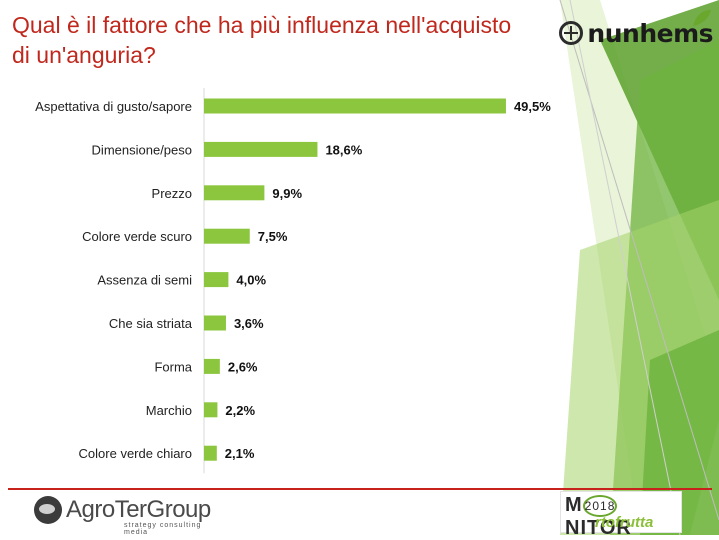  Describe the element at coordinates (624, 522) in the screenshot. I see `monitor-subword: rtofrutta` at that location.